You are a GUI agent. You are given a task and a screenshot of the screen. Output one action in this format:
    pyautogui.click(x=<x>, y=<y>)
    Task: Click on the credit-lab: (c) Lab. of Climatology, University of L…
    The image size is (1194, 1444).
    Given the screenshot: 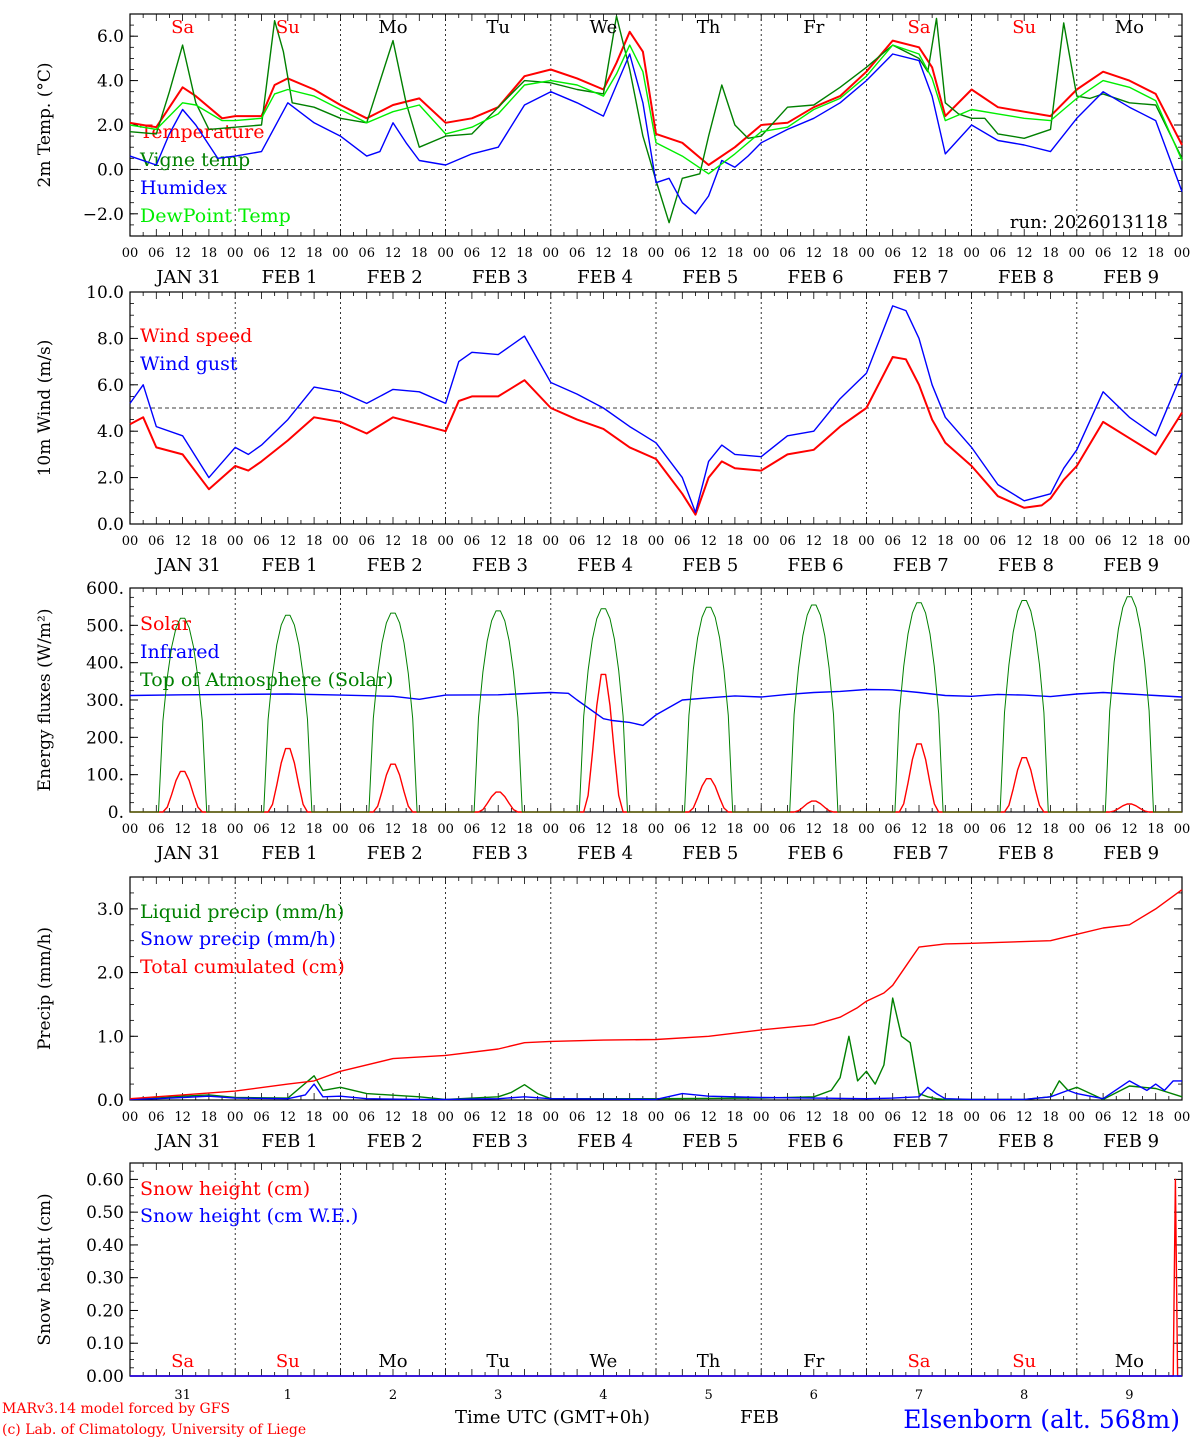 What is the action you would take?
    pyautogui.click(x=154, y=1430)
    